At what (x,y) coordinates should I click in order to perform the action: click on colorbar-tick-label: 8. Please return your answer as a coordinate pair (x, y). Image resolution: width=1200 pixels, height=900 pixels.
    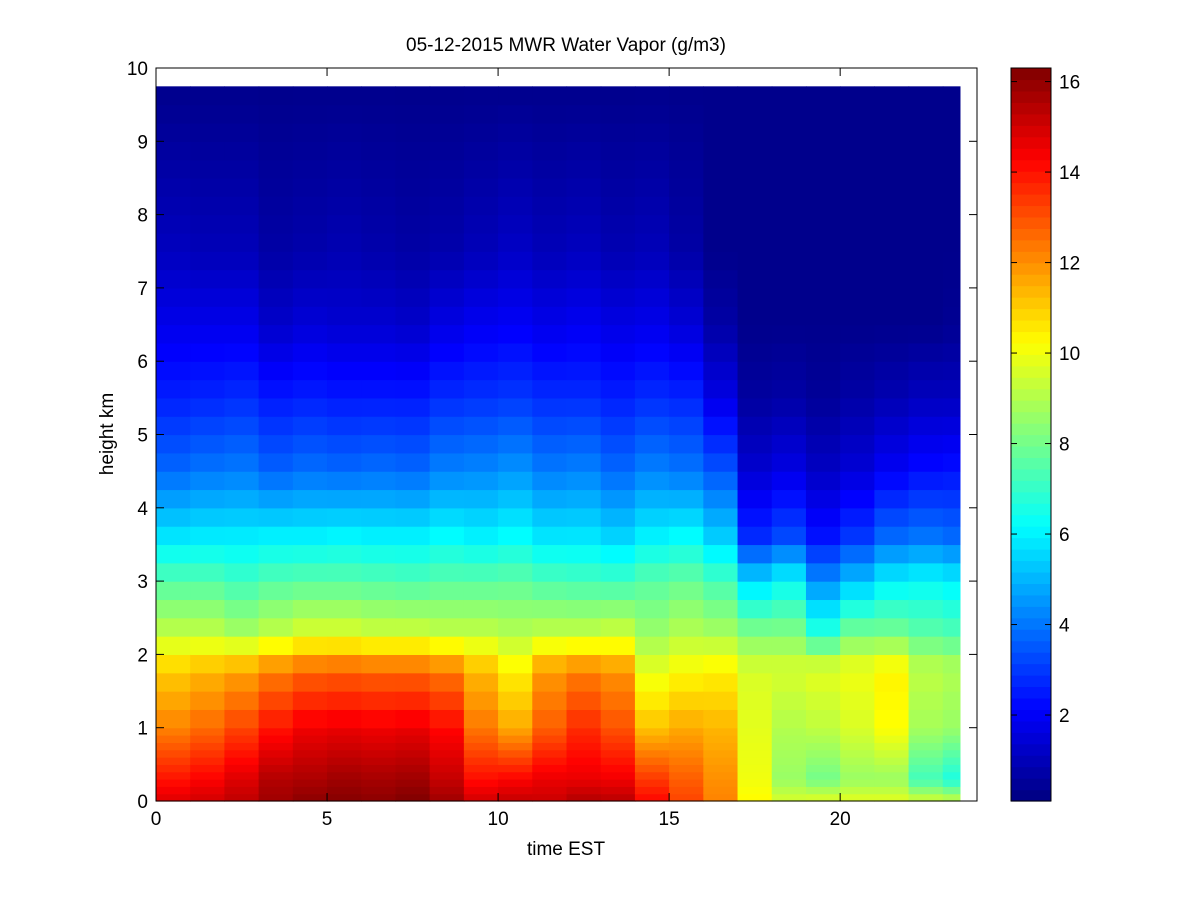
    Looking at the image, I should click on (1064, 445).